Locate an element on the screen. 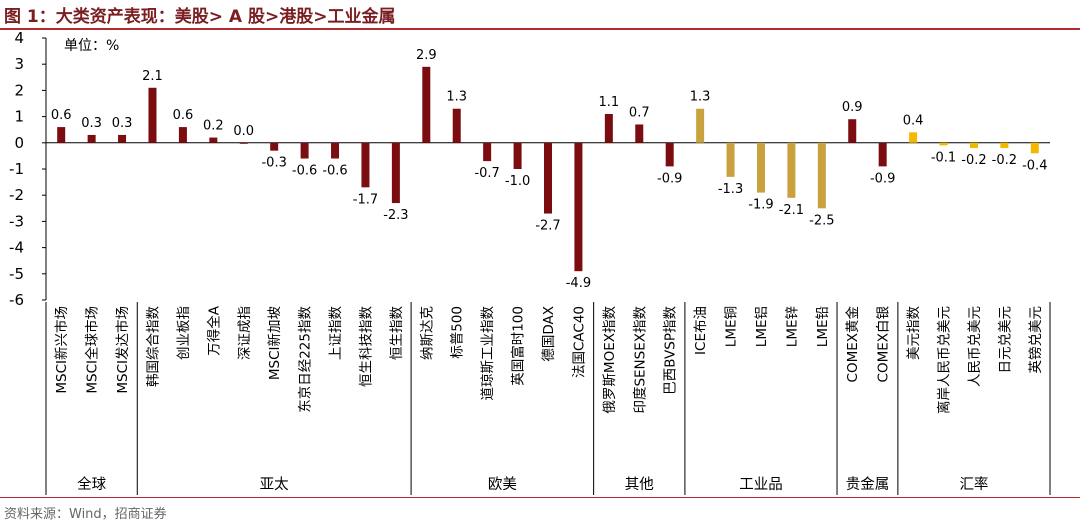 The image size is (1080, 524). group-label: 其他 is located at coordinates (639, 484).